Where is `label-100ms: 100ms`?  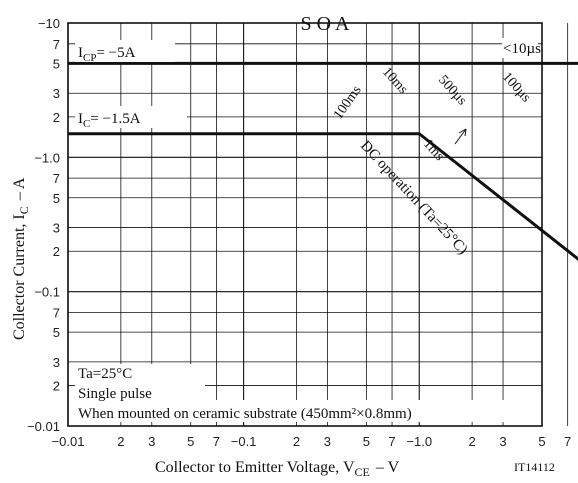 label-100ms: 100ms is located at coordinates (348, 102).